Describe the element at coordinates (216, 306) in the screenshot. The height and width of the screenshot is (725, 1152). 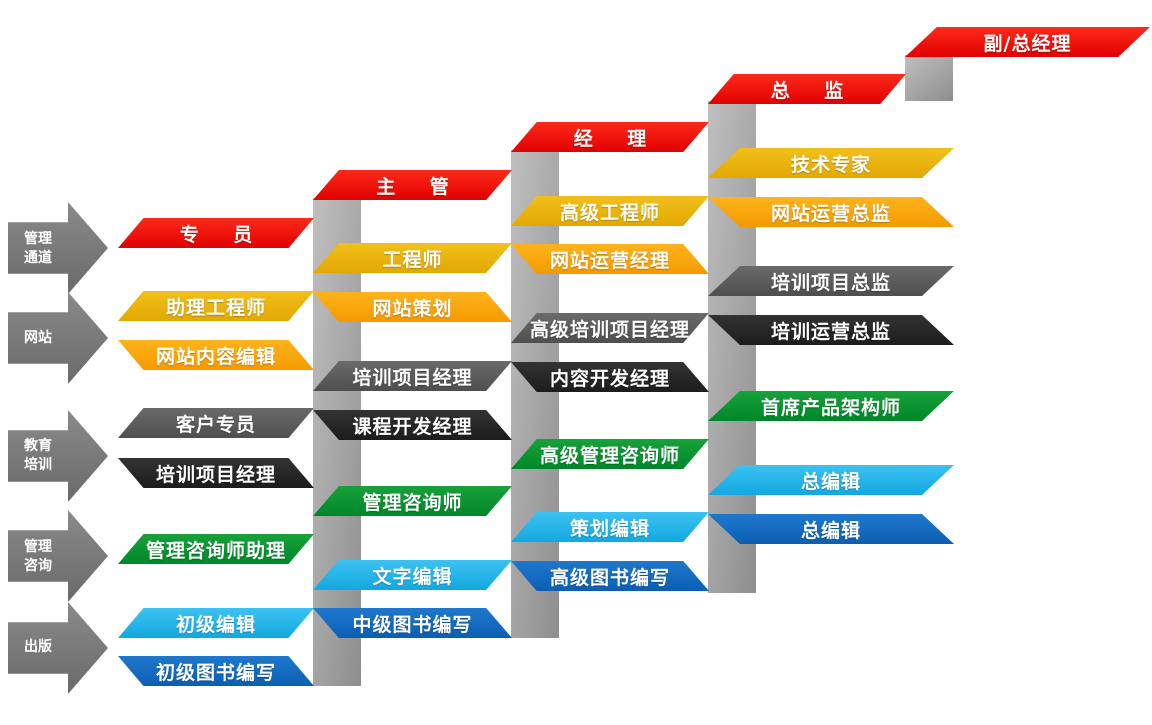
I see `role-assistant-engineer: 助理工程师` at that location.